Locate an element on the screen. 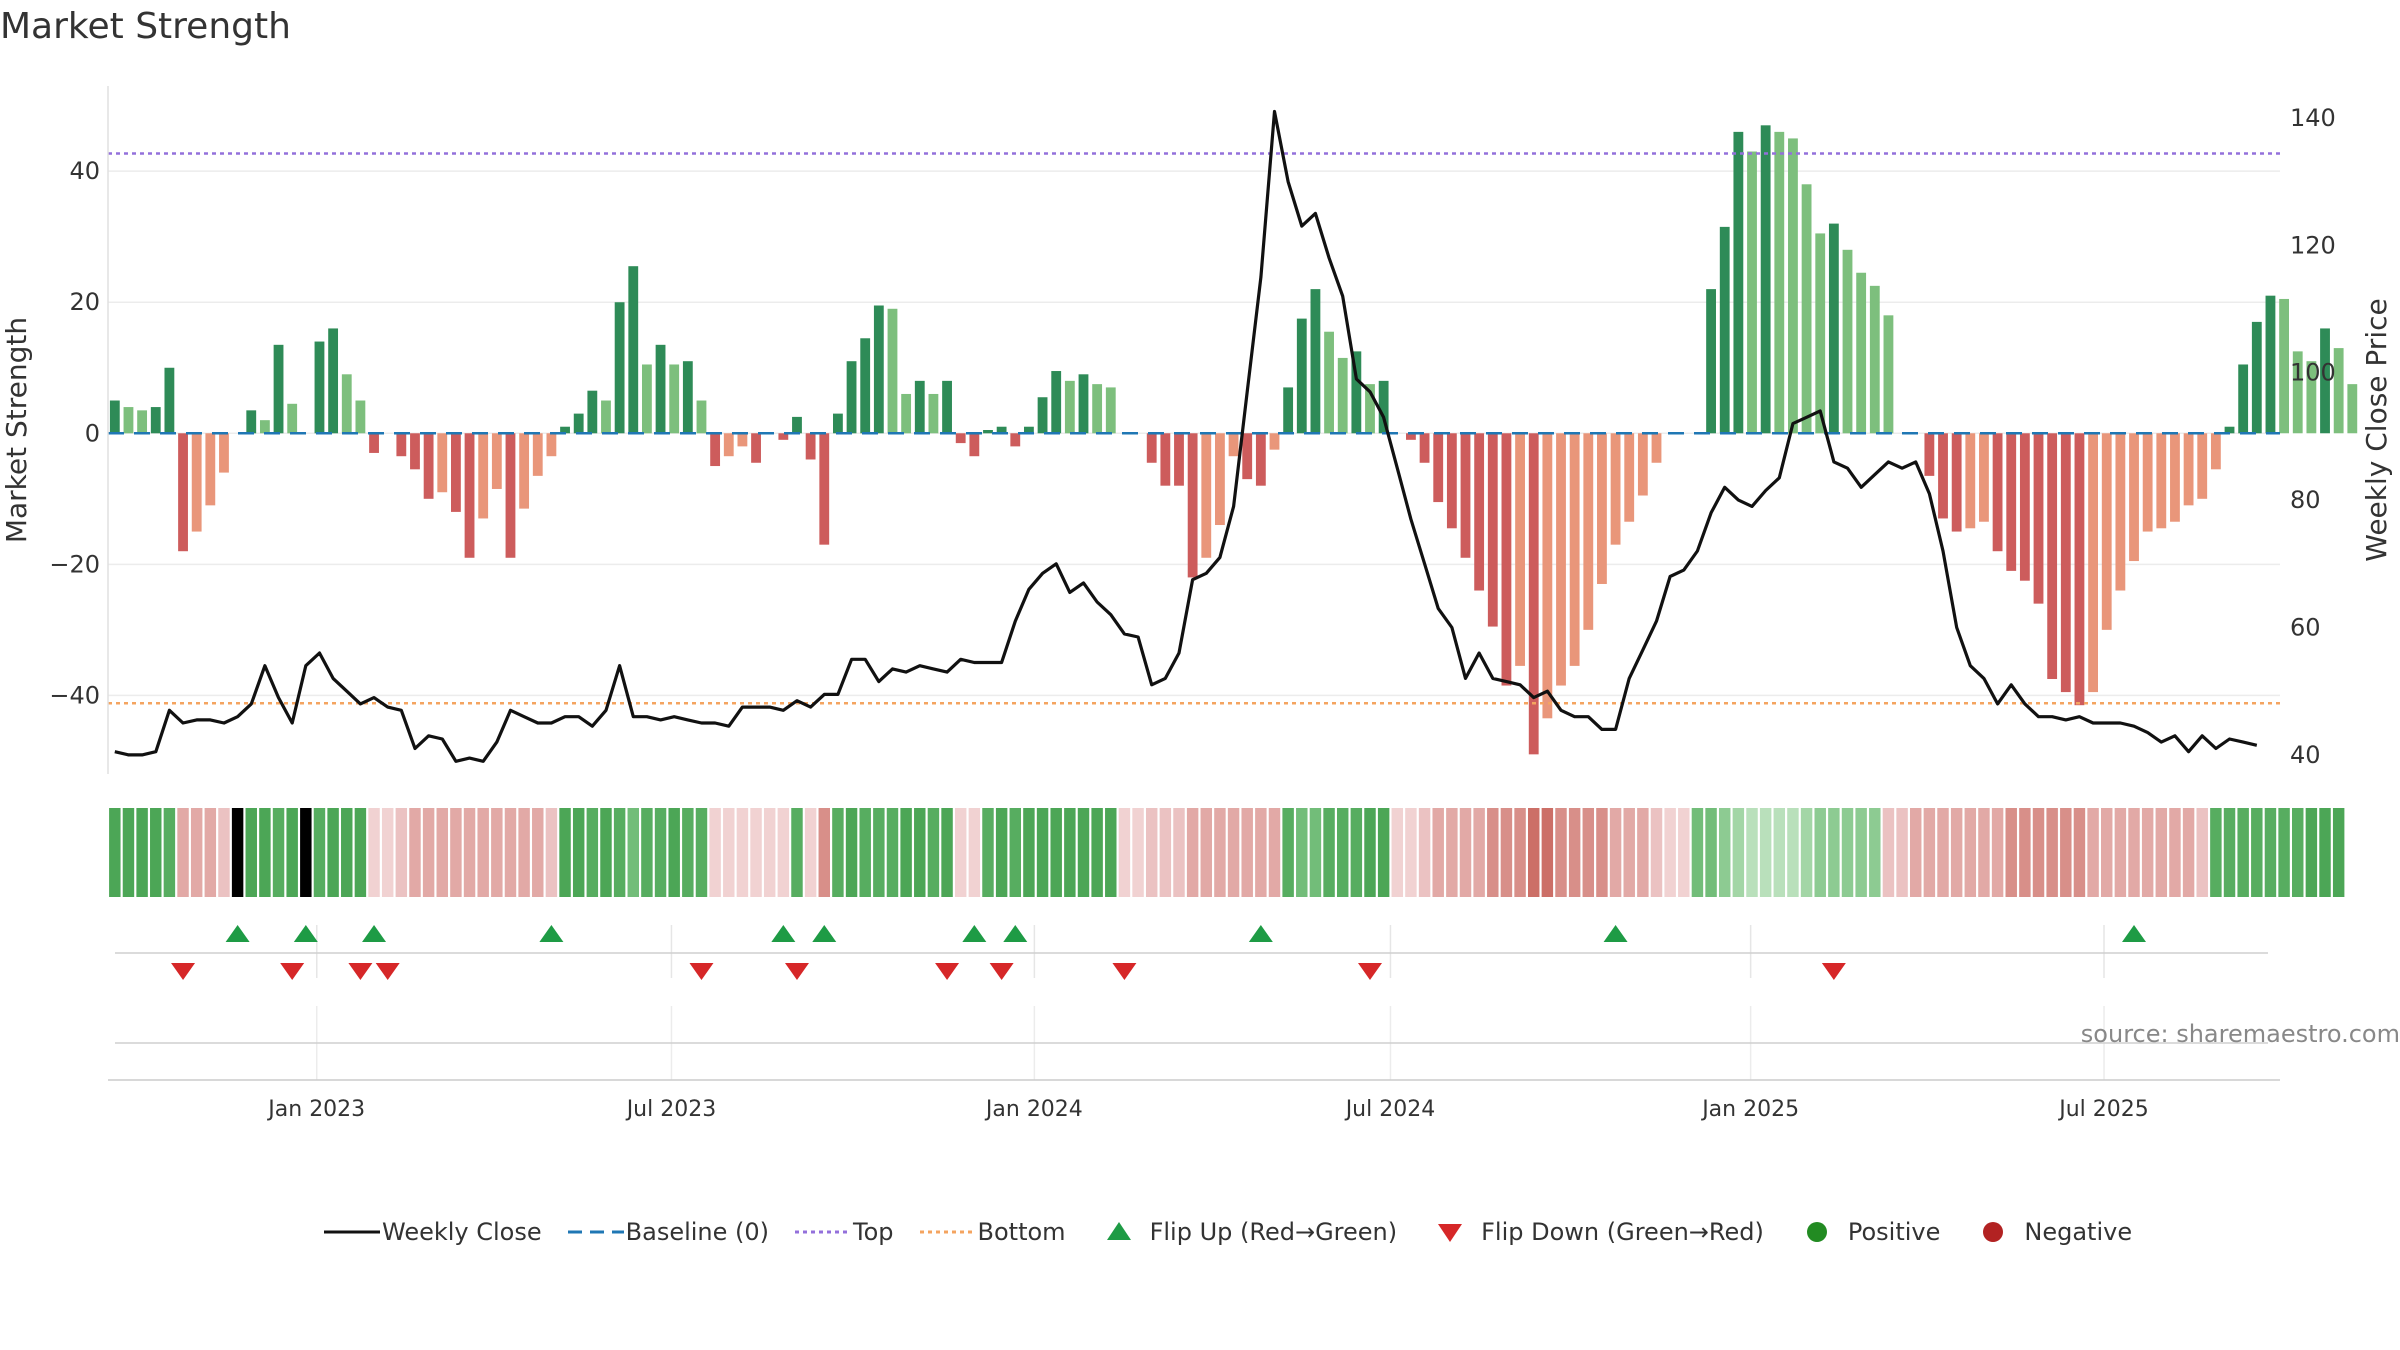 This screenshot has width=2400, height=1350. legend-flip-up: Flip Up (Red→Green) is located at coordinates (1242, 1232).